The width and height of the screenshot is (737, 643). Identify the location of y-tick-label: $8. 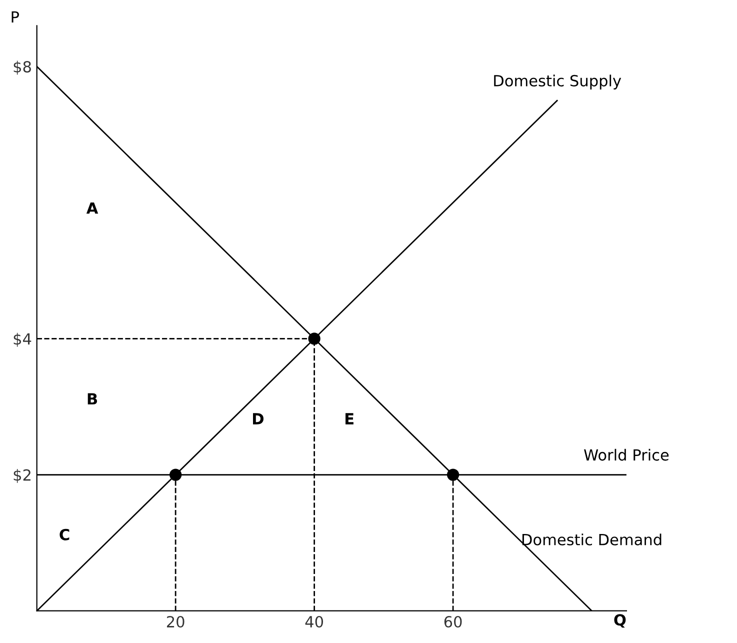
(22, 67).